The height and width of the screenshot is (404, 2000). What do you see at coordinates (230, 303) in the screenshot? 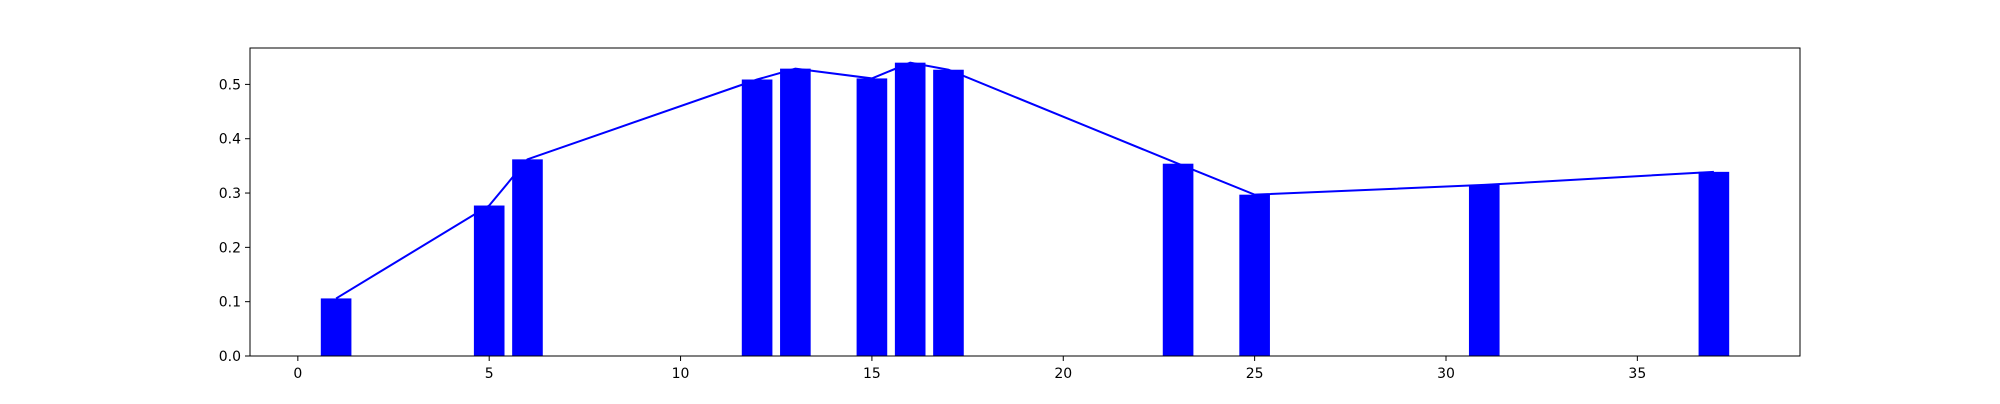
I see `y-tick-label-0.1: 0.1` at bounding box center [230, 303].